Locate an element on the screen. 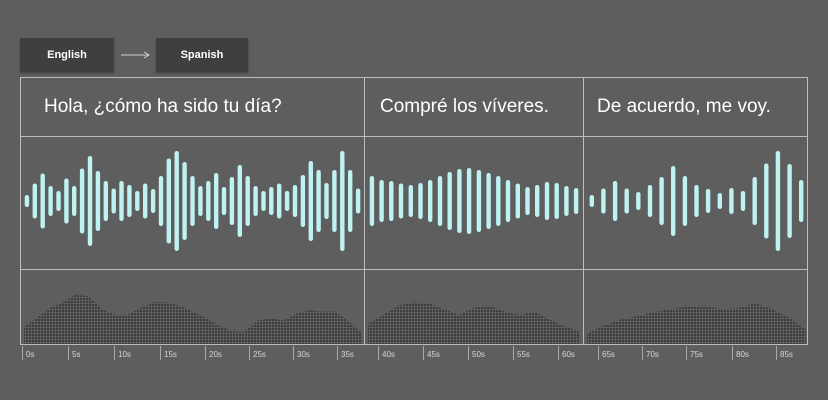  target-language-label: Spanish is located at coordinates (202, 55).